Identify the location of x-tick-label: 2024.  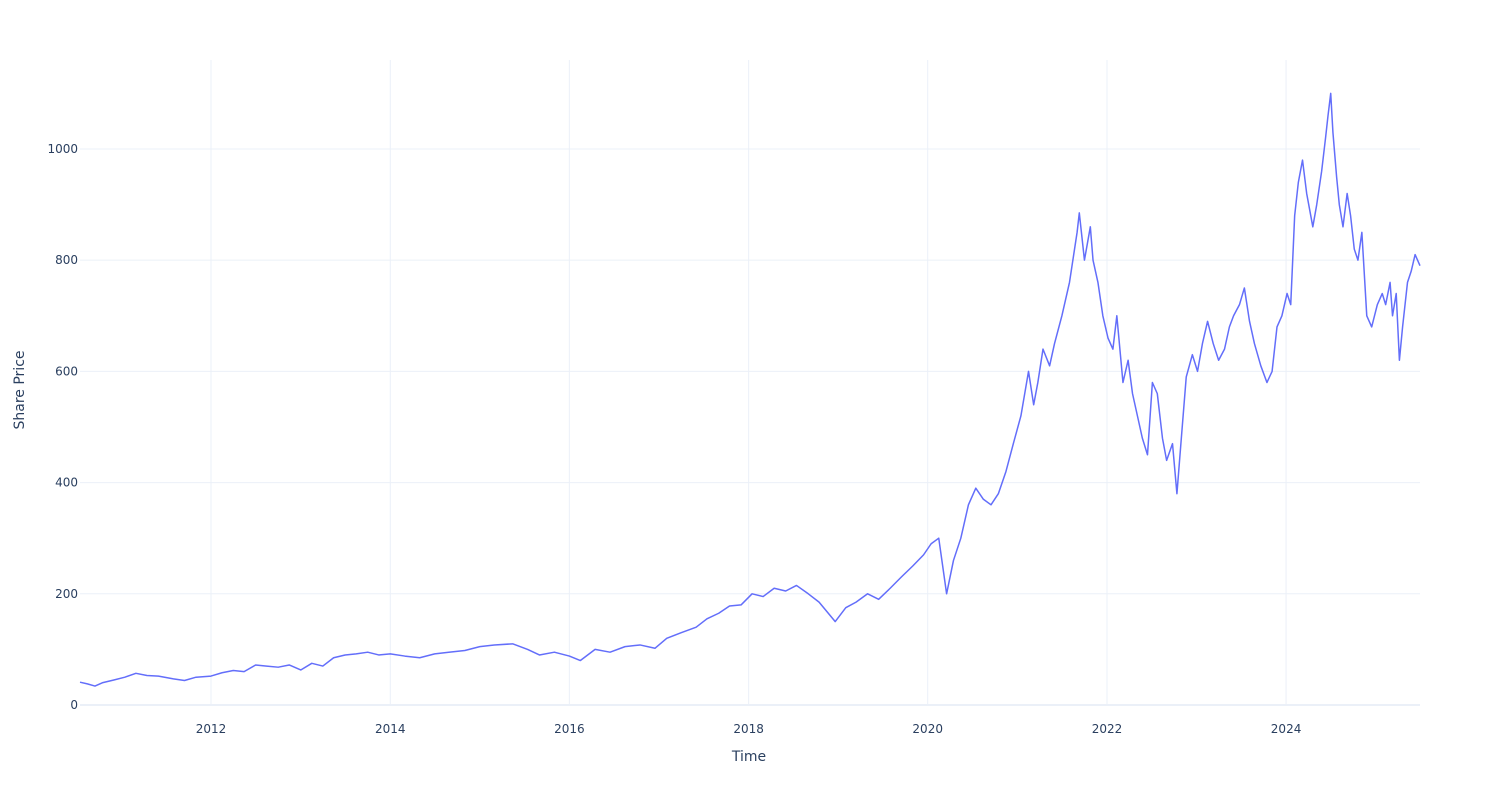
(1286, 729).